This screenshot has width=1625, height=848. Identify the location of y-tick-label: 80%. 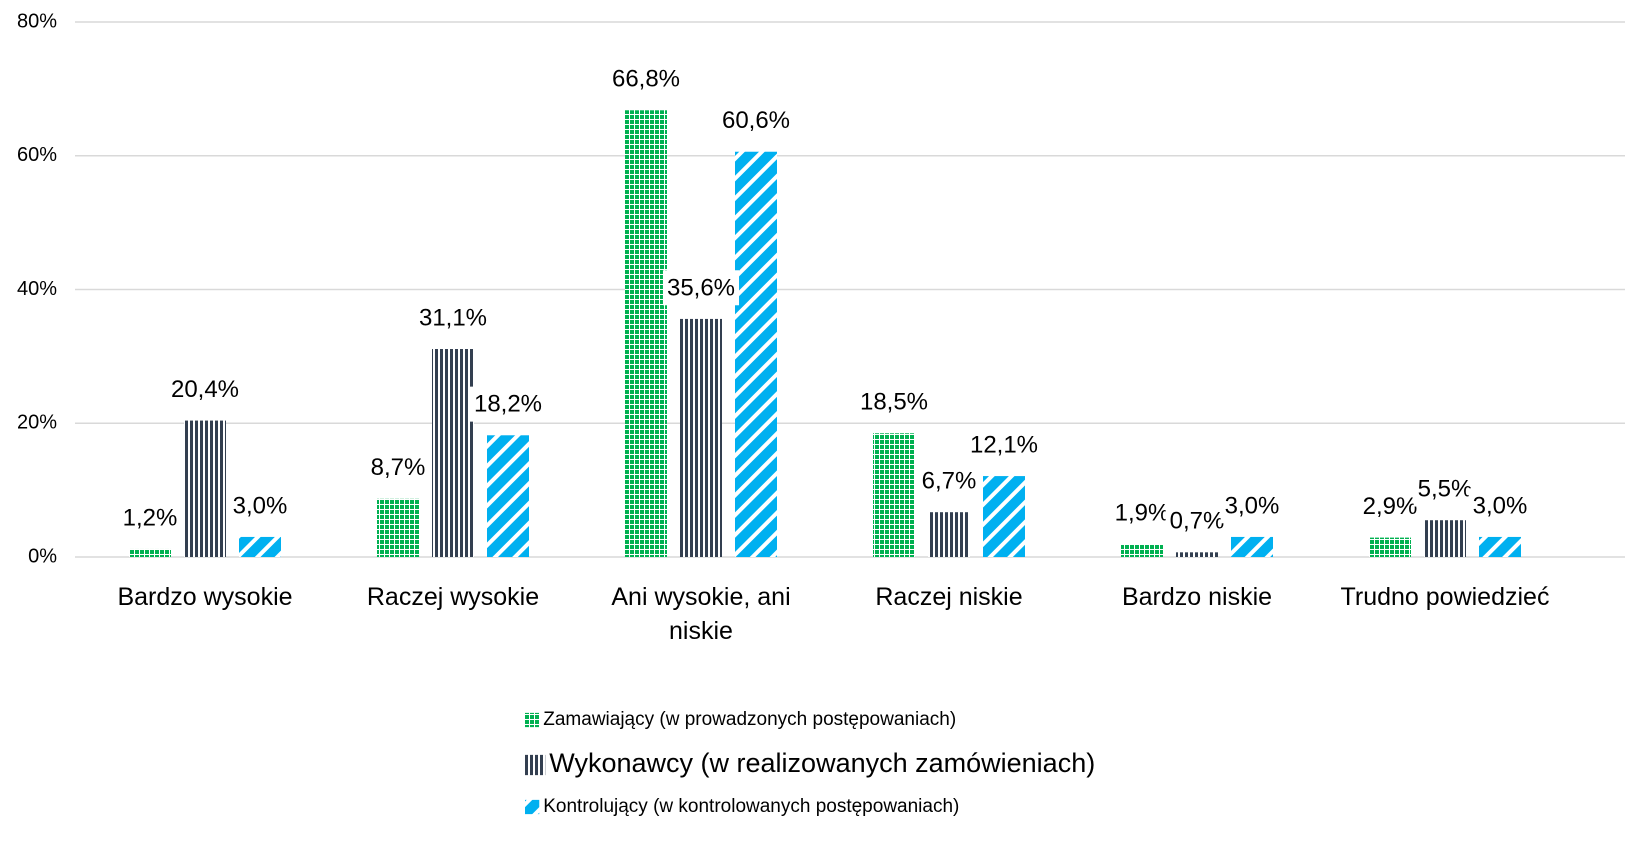
(37, 21).